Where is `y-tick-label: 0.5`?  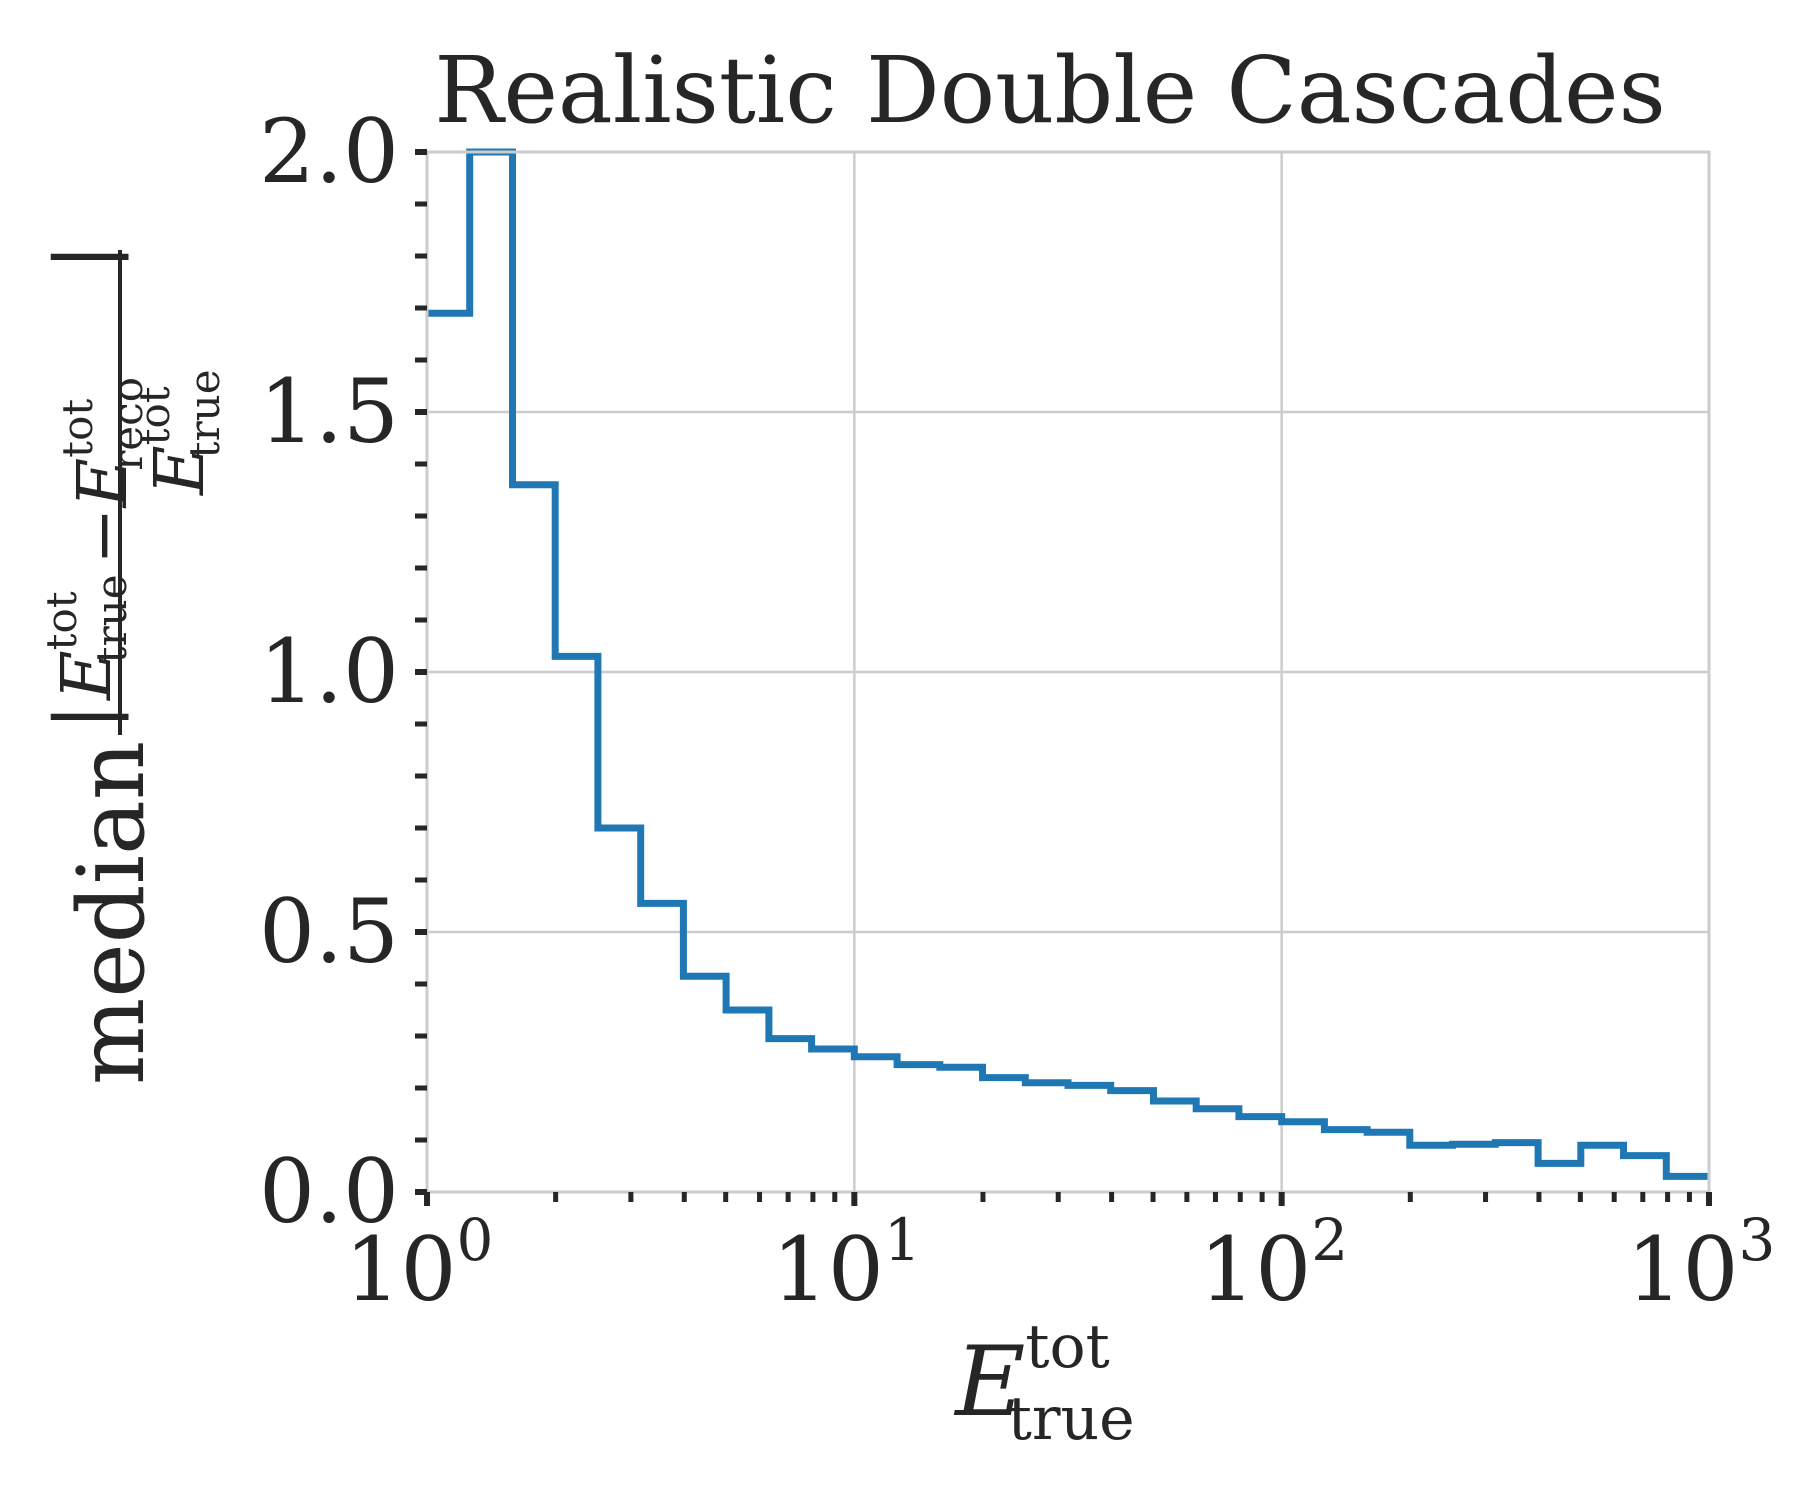
y-tick-label: 0.5 is located at coordinates (329, 931).